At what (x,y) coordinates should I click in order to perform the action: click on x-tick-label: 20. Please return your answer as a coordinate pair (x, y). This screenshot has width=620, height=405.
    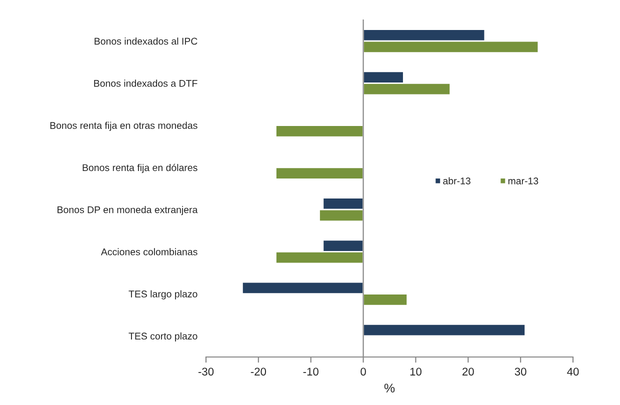
    Looking at the image, I should click on (468, 372).